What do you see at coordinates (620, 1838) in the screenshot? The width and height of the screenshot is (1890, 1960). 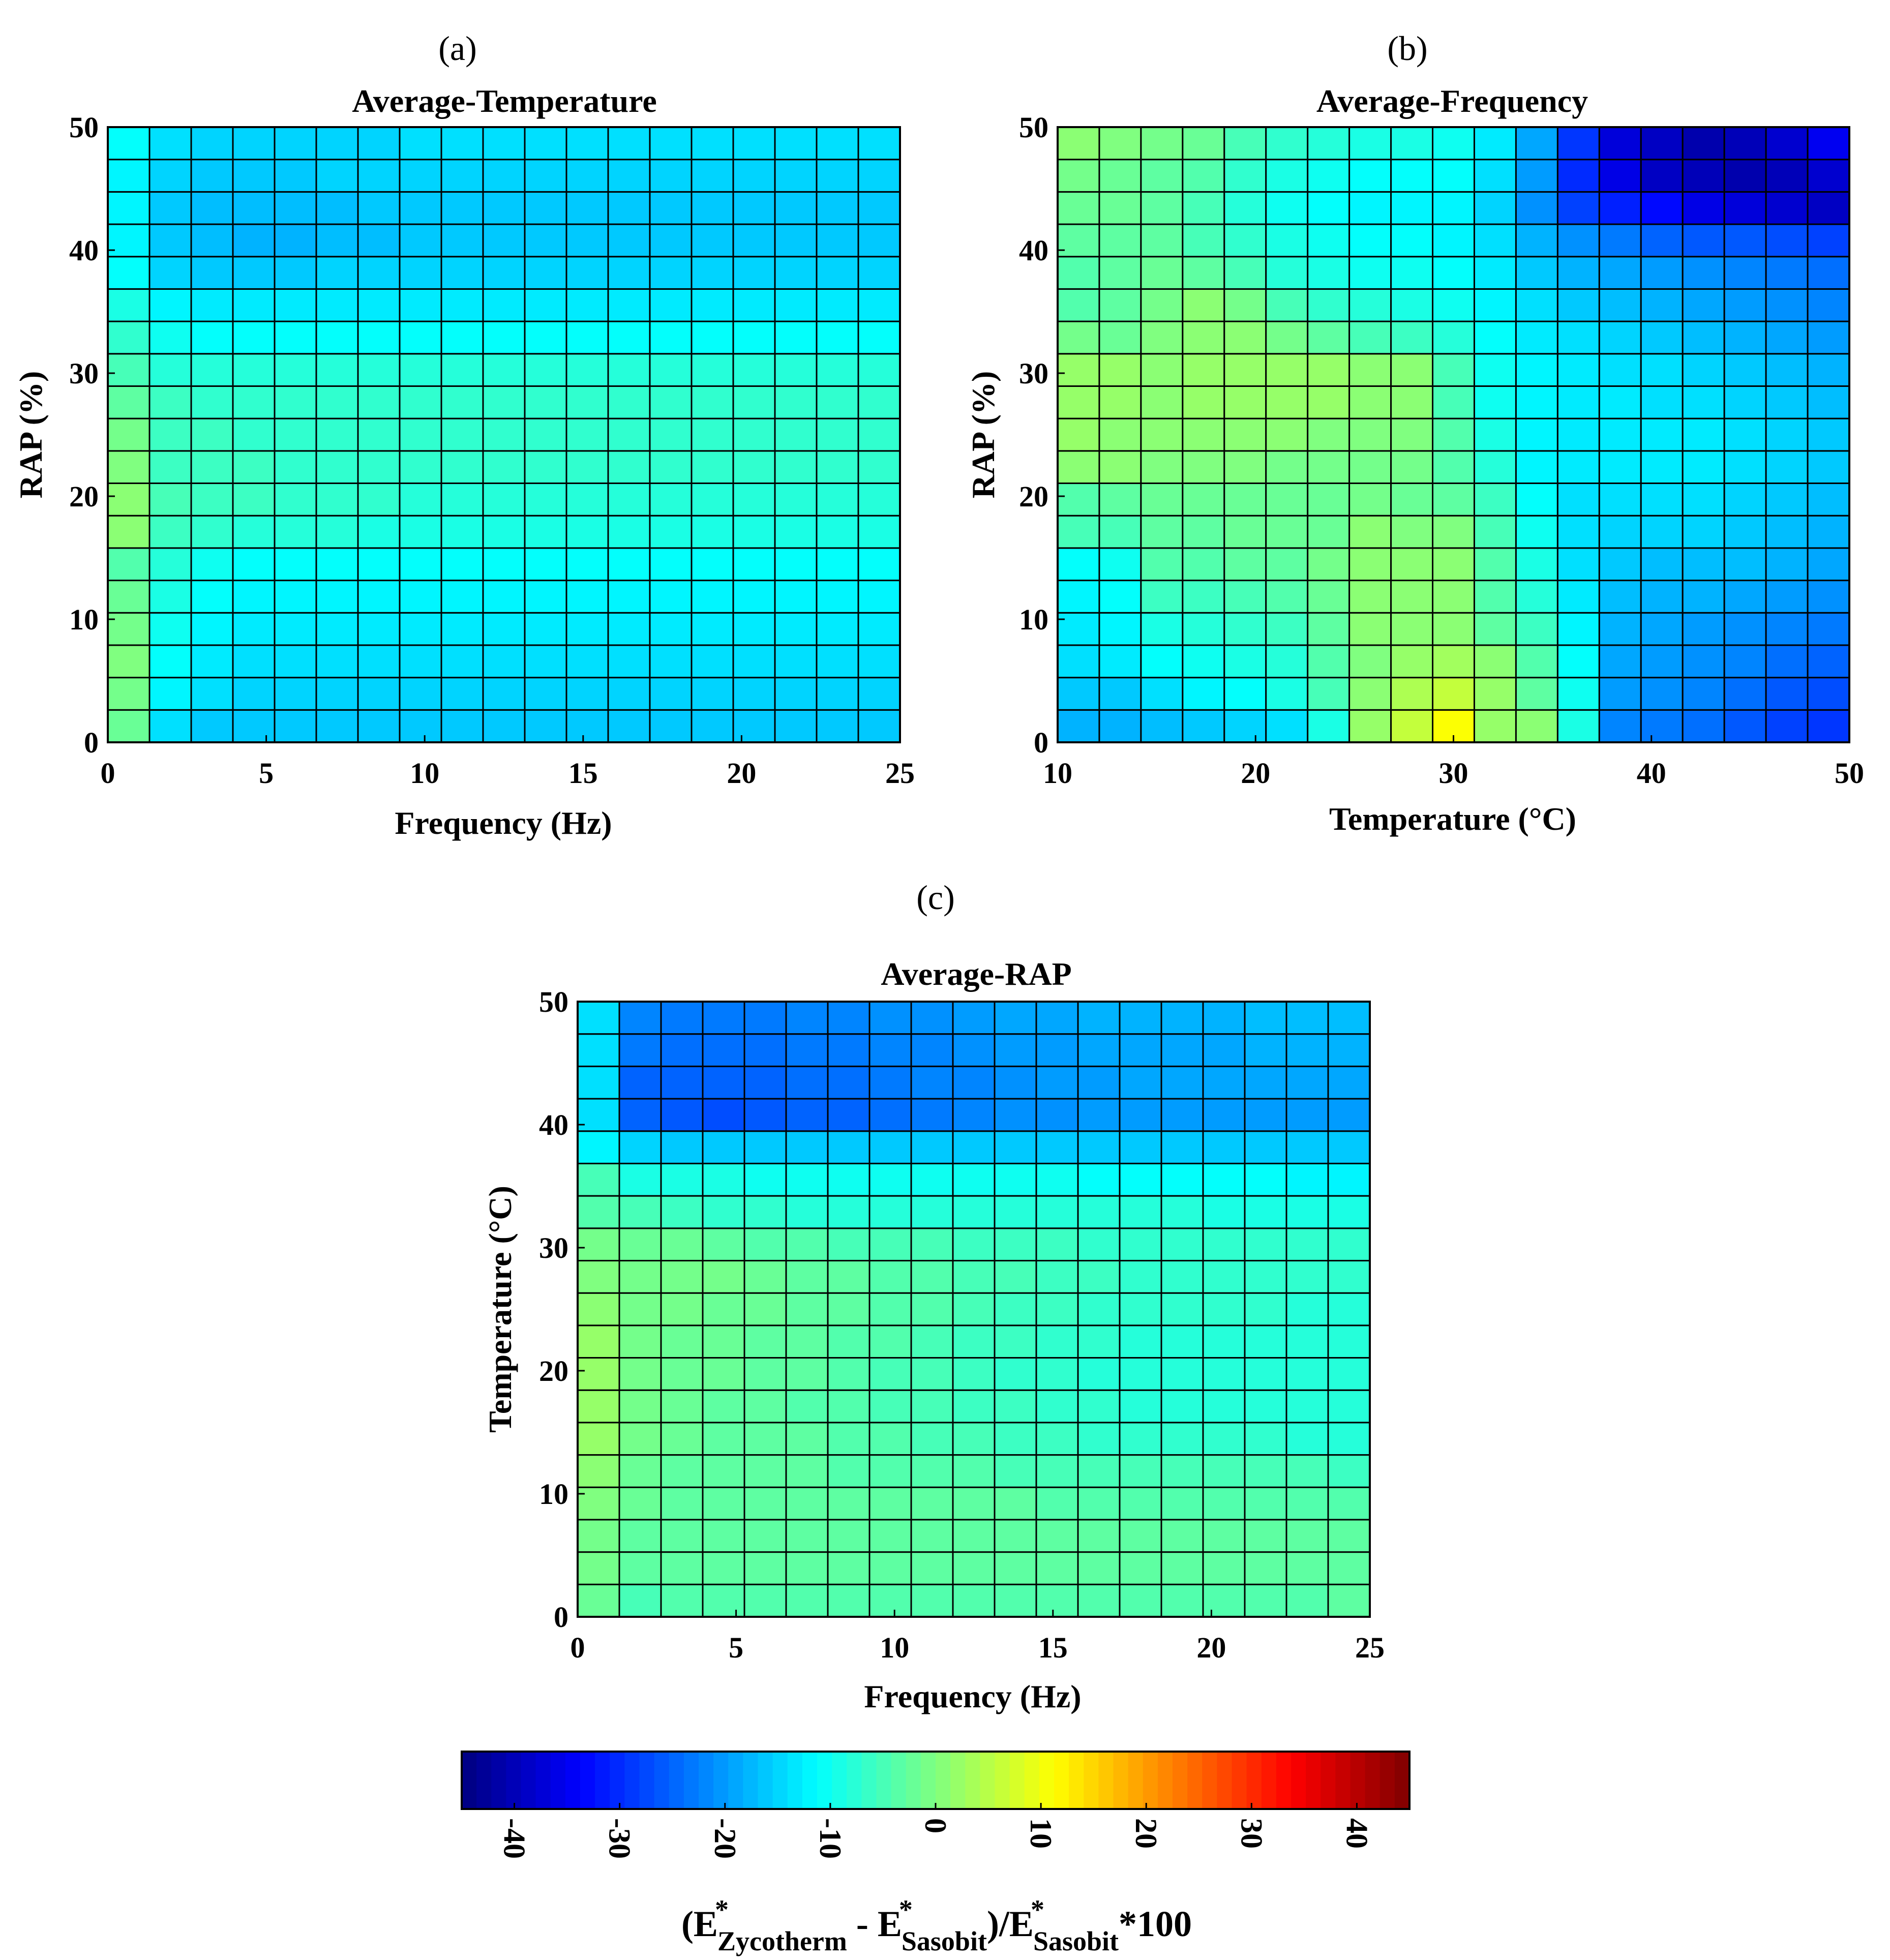 I see `colorbar-tick-label: -30` at bounding box center [620, 1838].